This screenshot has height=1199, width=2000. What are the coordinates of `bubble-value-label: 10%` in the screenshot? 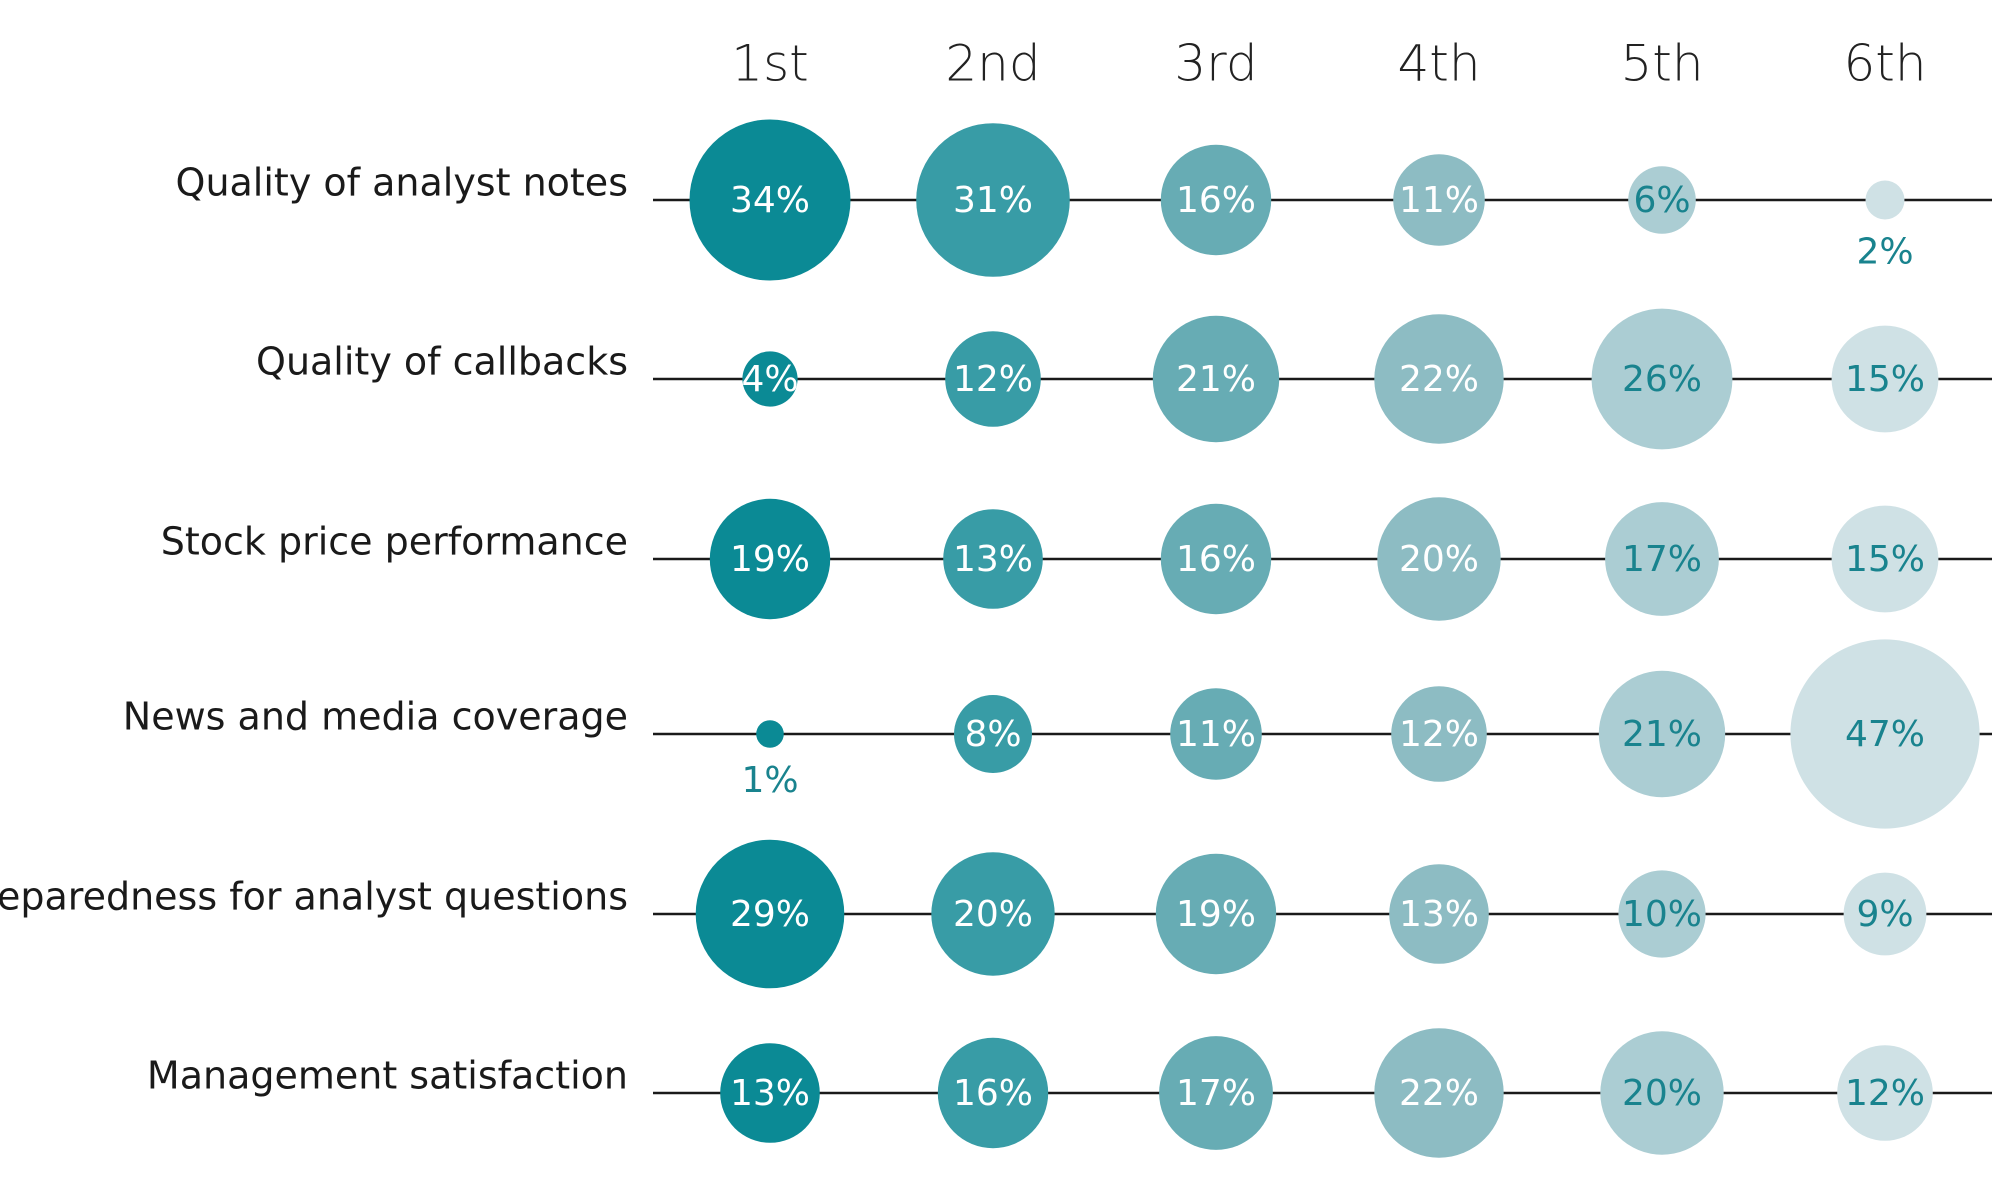 It's located at (1662, 914).